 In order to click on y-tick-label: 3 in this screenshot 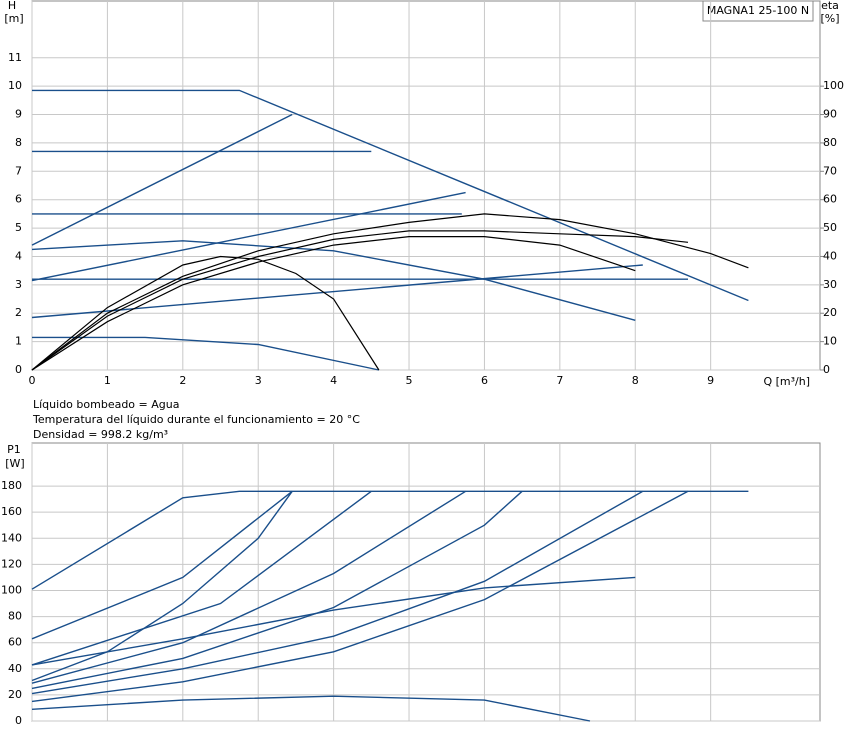, I will do `click(18, 284)`.